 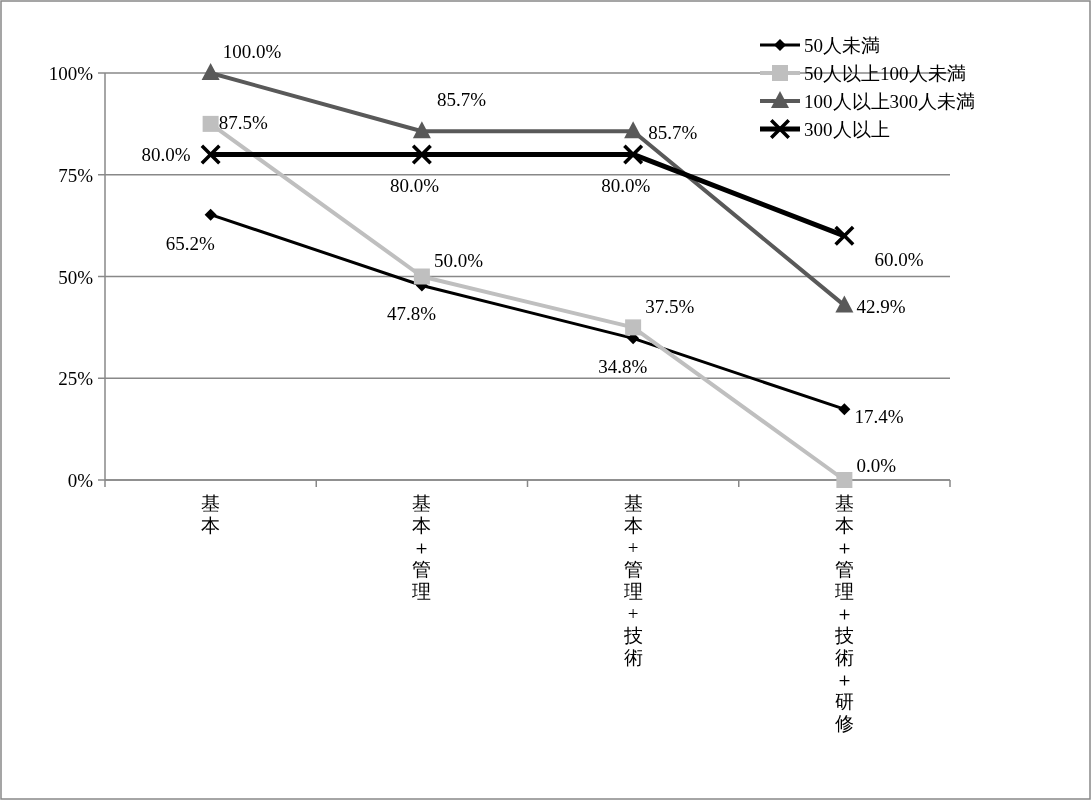 What do you see at coordinates (422, 547) in the screenshot?
I see `x-tick-label: 基本＋管理` at bounding box center [422, 547].